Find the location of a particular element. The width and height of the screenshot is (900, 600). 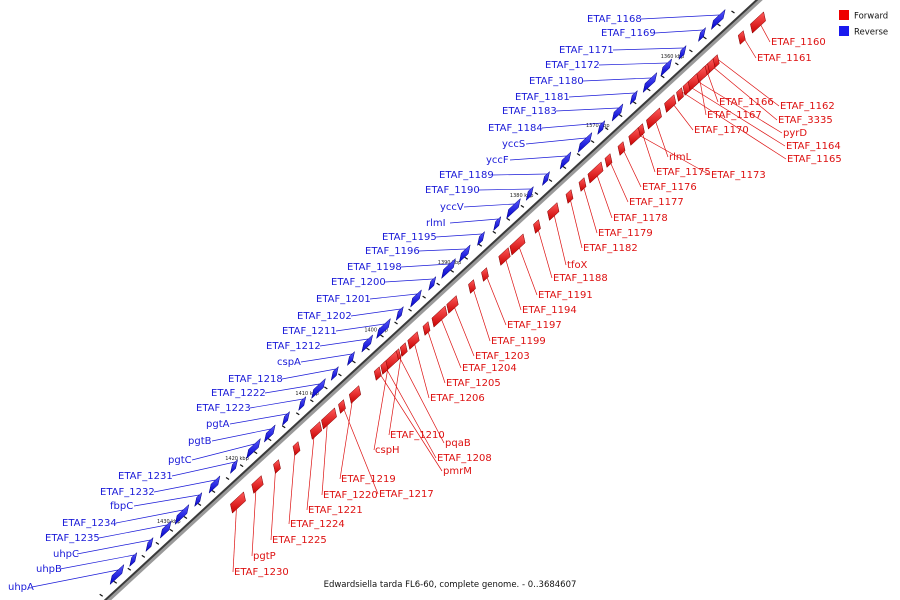

forward-gene-label-etaf-1197: ETAF_1197 is located at coordinates (534, 325).